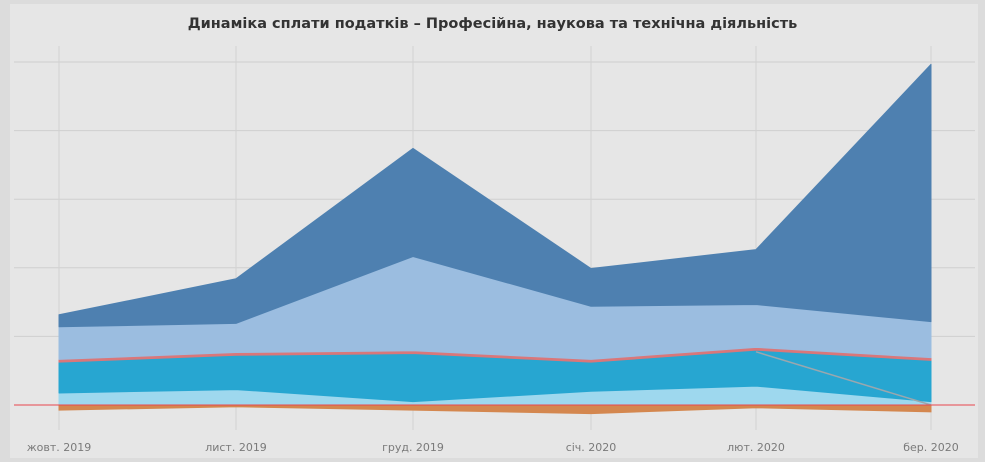 The width and height of the screenshot is (985, 462). What do you see at coordinates (931, 447) in the screenshot?
I see `x-tick-label: бер. 2020` at bounding box center [931, 447].